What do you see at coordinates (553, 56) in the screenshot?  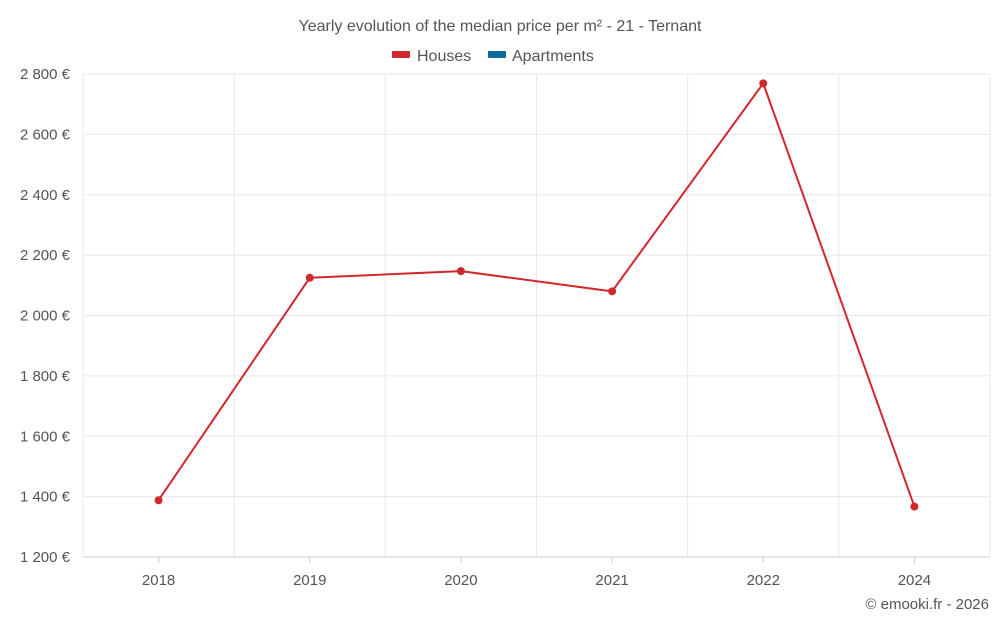 I see `legend-label-apartments: Apartments` at bounding box center [553, 56].